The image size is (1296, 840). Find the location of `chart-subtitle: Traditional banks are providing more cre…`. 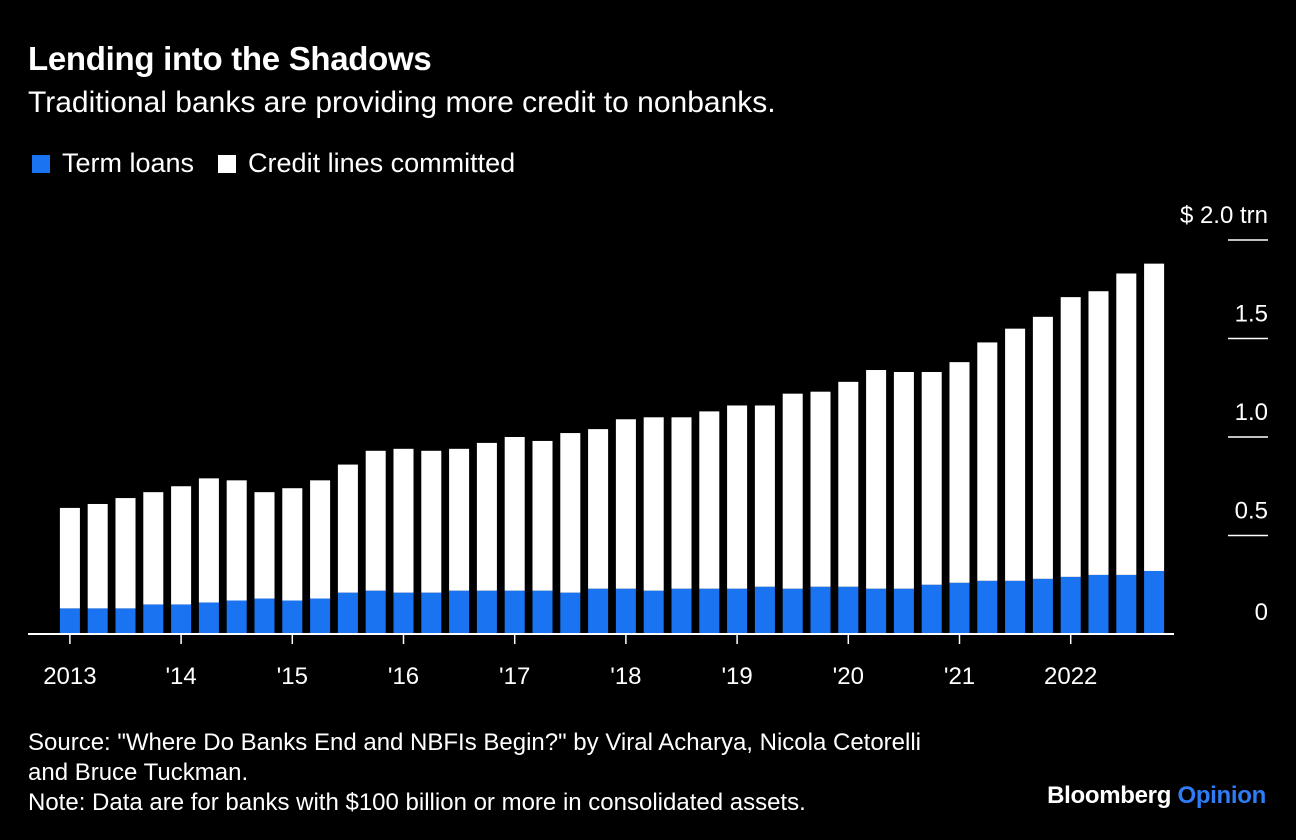

chart-subtitle: Traditional banks are providing more cre… is located at coordinates (402, 102).